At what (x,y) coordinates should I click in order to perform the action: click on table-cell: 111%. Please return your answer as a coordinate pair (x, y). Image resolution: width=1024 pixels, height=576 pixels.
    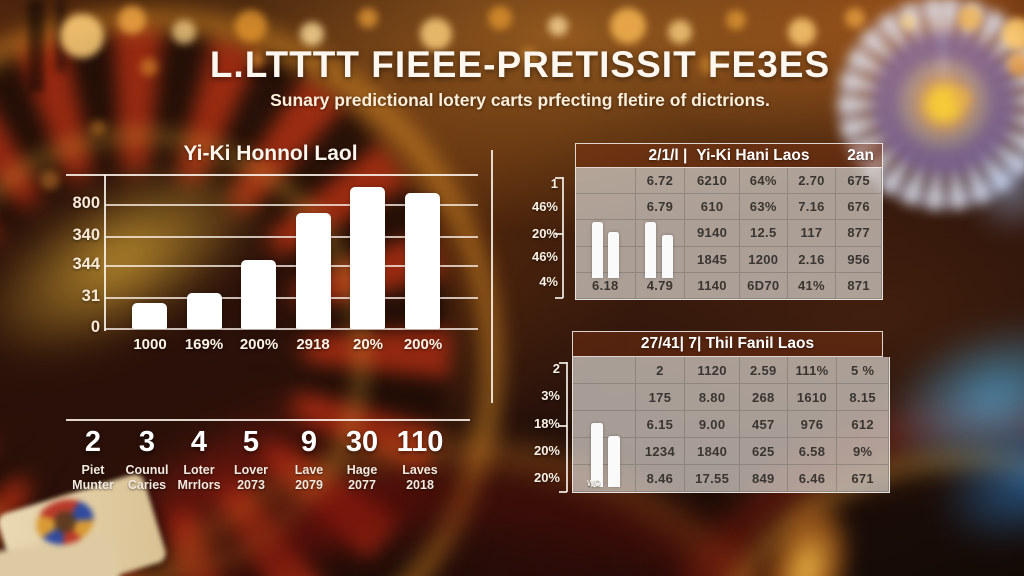
    Looking at the image, I should click on (812, 370).